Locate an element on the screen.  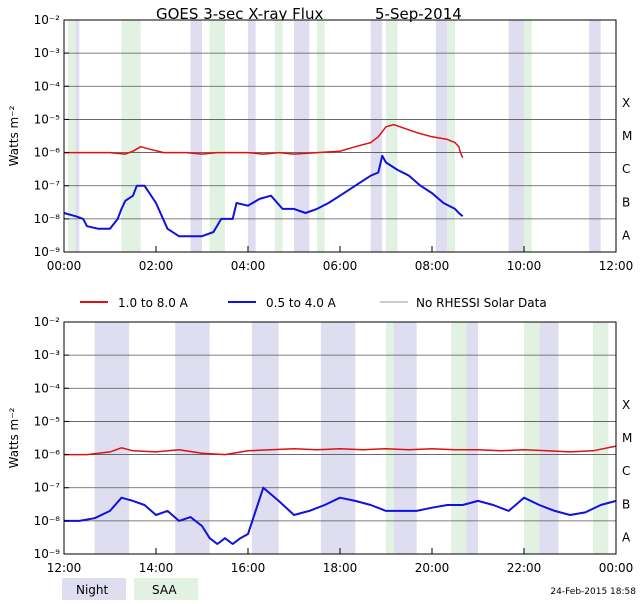
footer: Night SAA 24-Feb-2015 18:58 is located at coordinates (349, 589).